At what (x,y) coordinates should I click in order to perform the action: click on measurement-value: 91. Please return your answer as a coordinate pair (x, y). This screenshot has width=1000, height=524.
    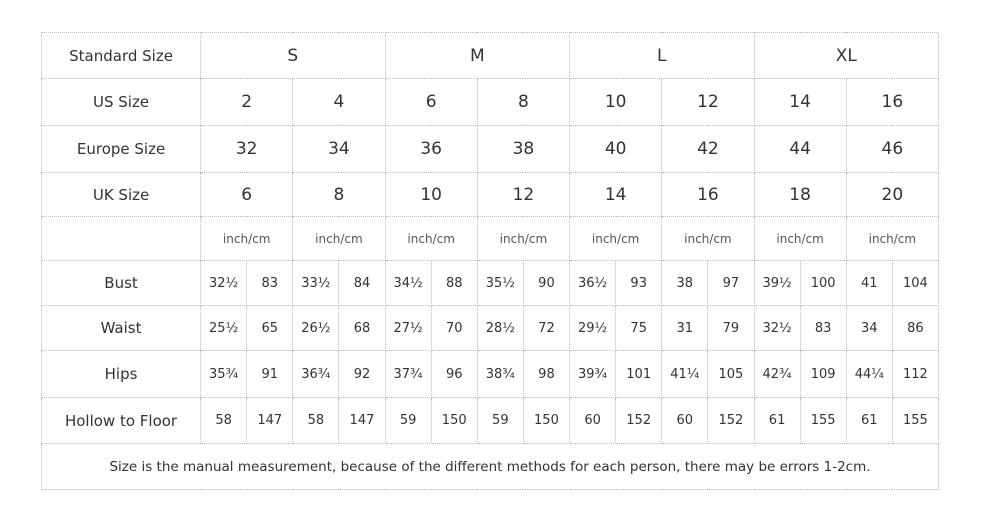
    Looking at the image, I should click on (270, 374).